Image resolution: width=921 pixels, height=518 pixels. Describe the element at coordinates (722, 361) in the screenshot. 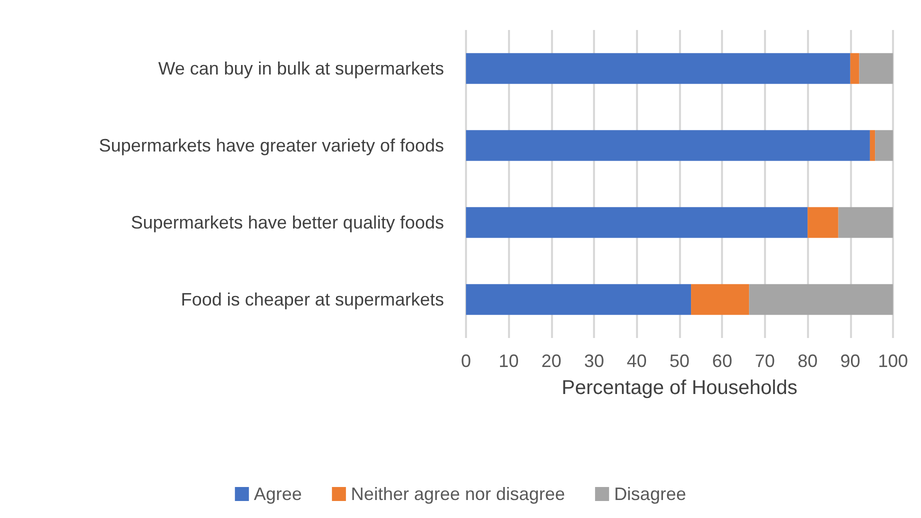

I see `x-tick-label: 60` at that location.